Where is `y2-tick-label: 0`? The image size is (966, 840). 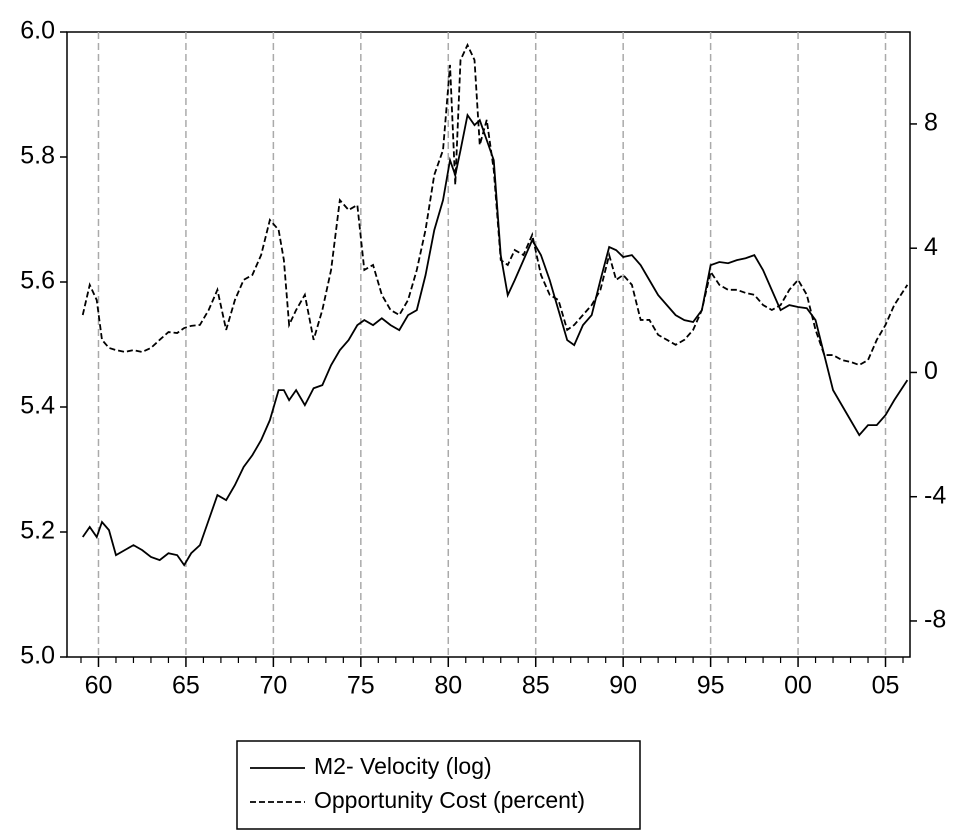 y2-tick-label: 0 is located at coordinates (931, 371).